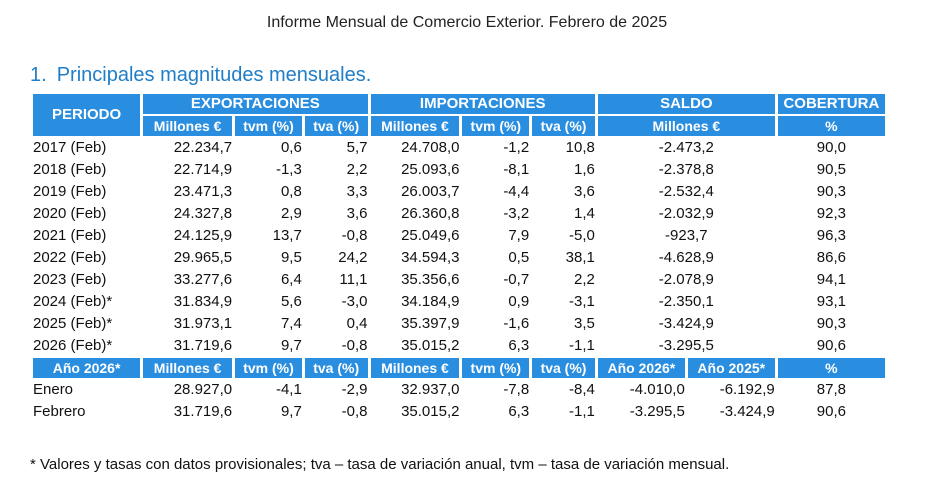 The width and height of the screenshot is (934, 488). What do you see at coordinates (686, 104) in the screenshot?
I see `header-saldo: SALDO` at bounding box center [686, 104].